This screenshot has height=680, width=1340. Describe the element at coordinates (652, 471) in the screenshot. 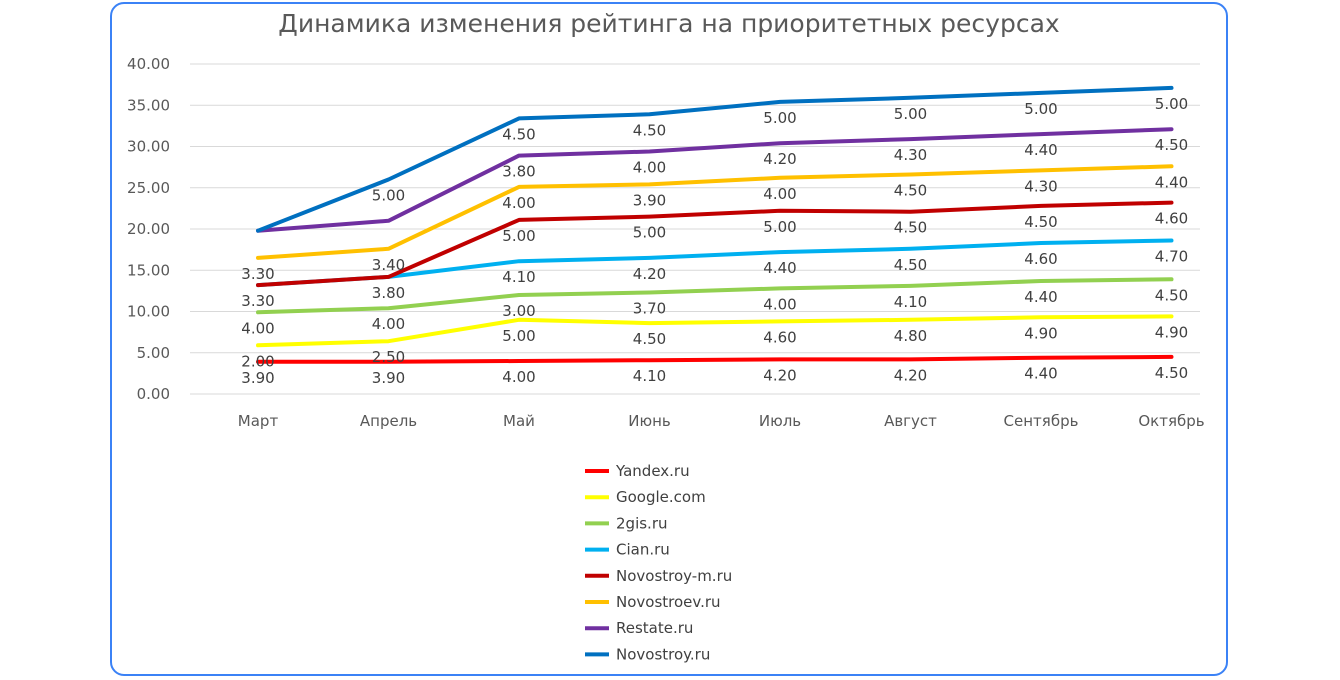

I see `legend-entry: Yandex.ru` at that location.